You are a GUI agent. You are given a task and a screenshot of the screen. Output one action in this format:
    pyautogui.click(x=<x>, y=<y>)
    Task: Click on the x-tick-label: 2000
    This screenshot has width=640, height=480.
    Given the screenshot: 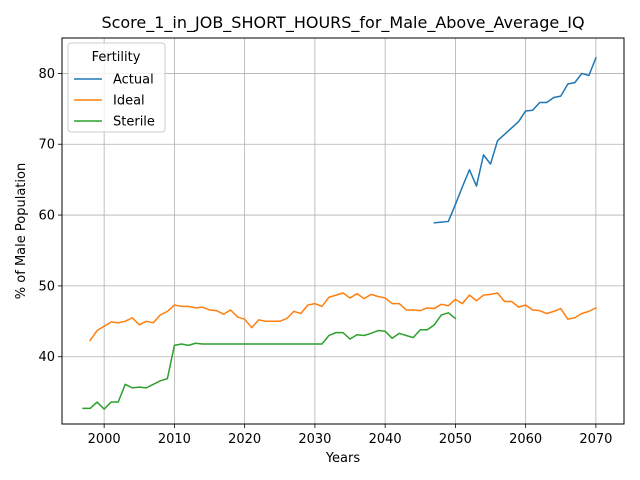 What is the action you would take?
    pyautogui.click(x=104, y=439)
    